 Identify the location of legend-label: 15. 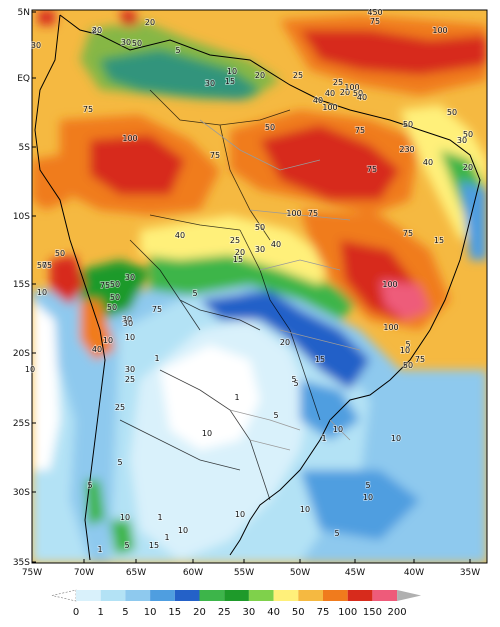
(174, 612).